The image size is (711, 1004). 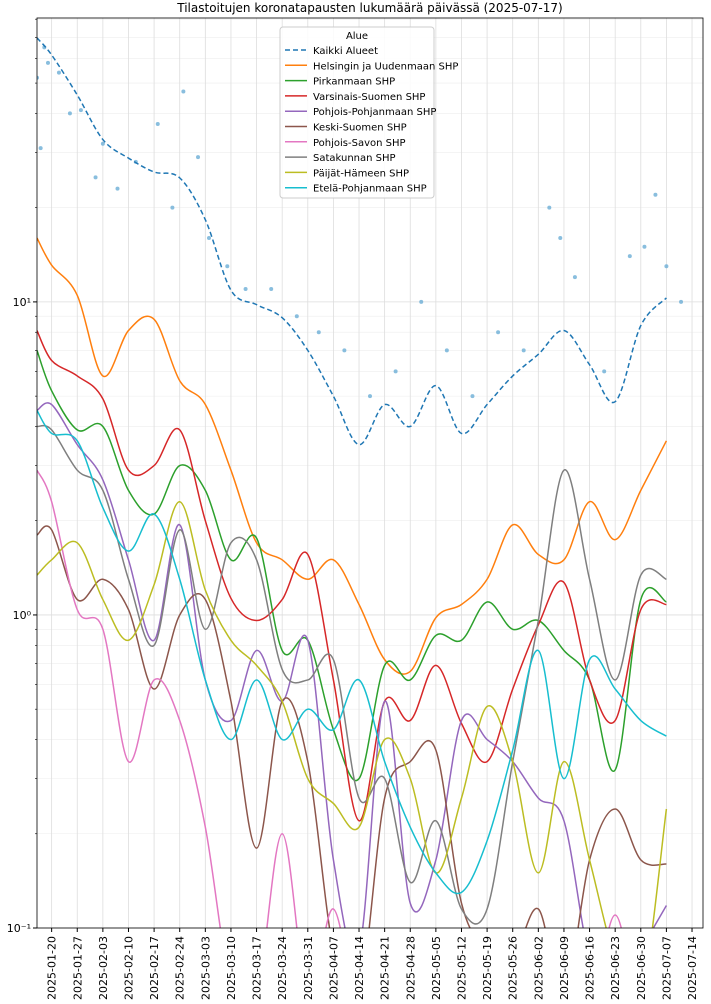 What do you see at coordinates (333, 968) in the screenshot?
I see `x-tick-label: 2025-04-07` at bounding box center [333, 968].